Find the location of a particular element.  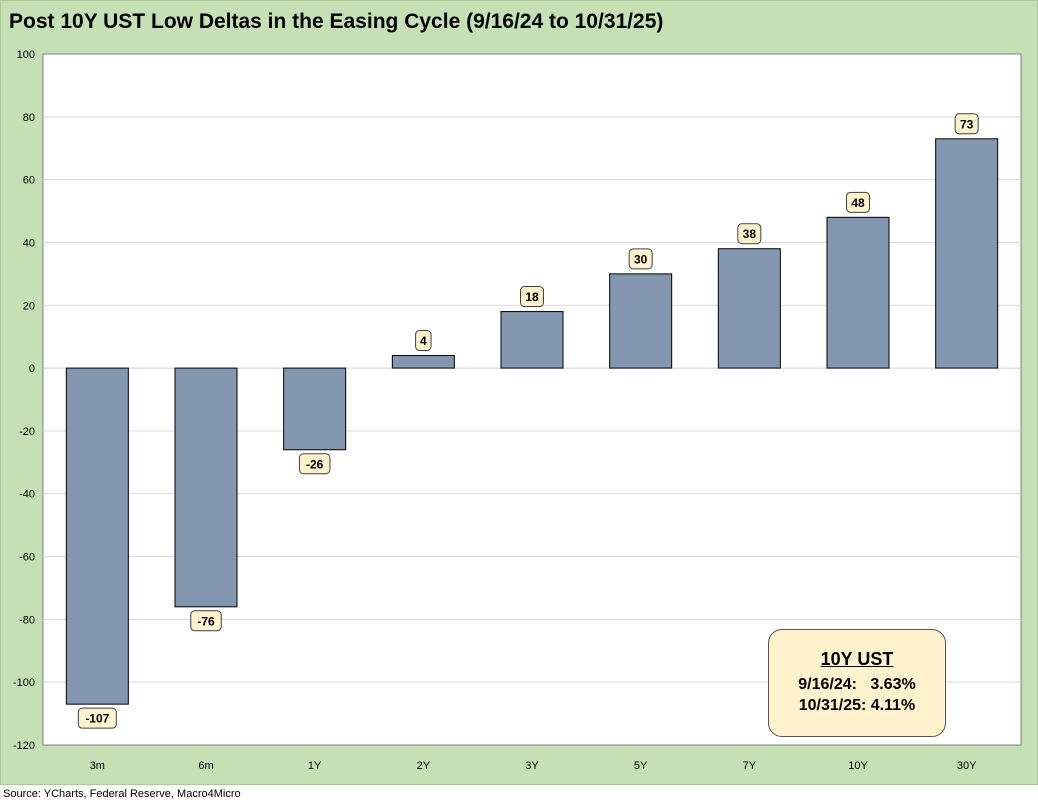

data-label-5Y: 30 is located at coordinates (640, 259).